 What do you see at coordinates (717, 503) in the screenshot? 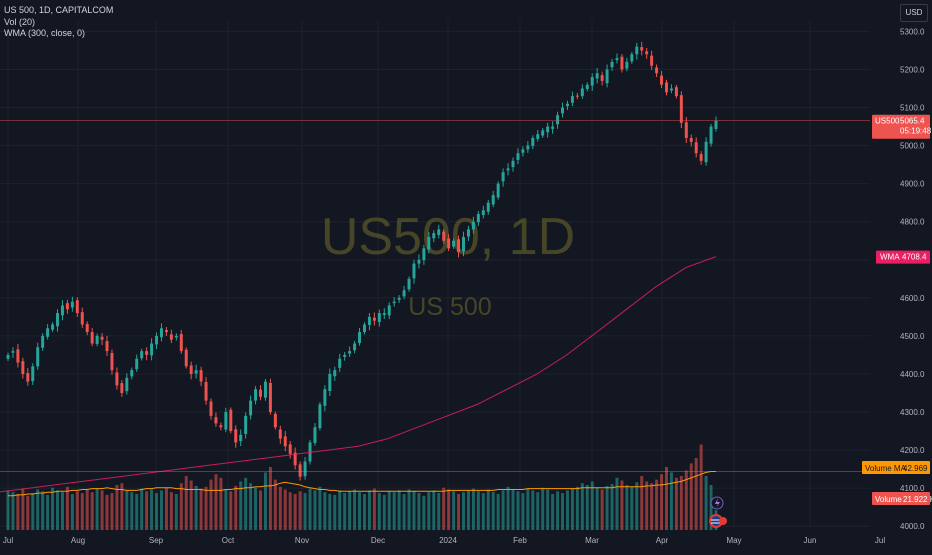
I see `dividend-event-marker` at bounding box center [717, 503].